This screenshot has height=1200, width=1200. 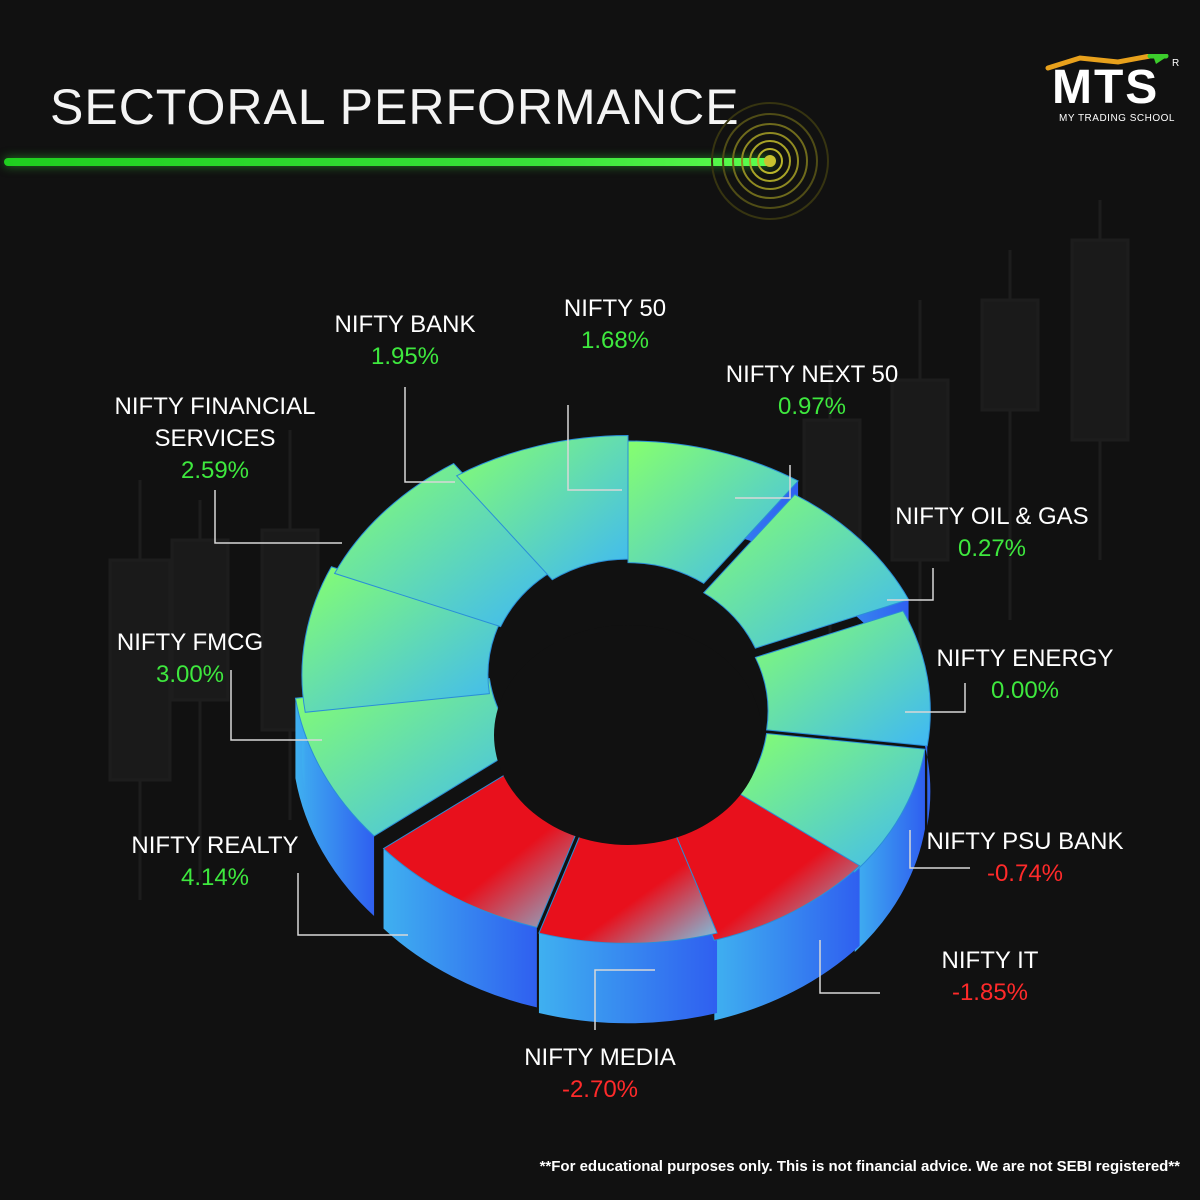 I want to click on slice-side-nifty-energy, so click(x=889, y=851).